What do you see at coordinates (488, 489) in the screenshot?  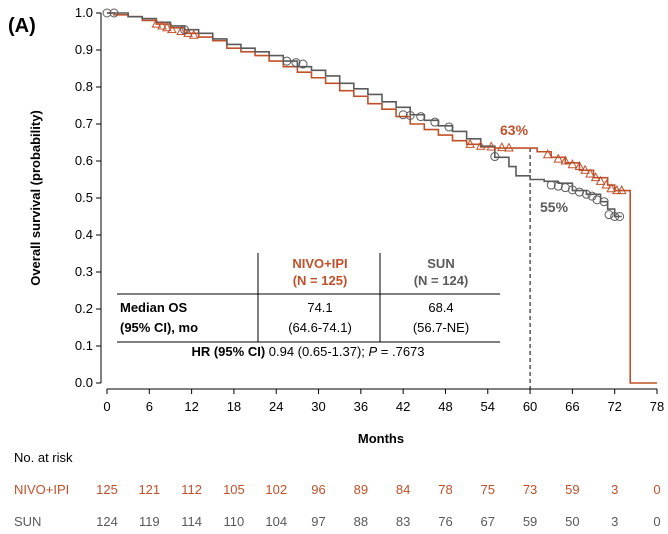 I see `risk-value: 75` at bounding box center [488, 489].